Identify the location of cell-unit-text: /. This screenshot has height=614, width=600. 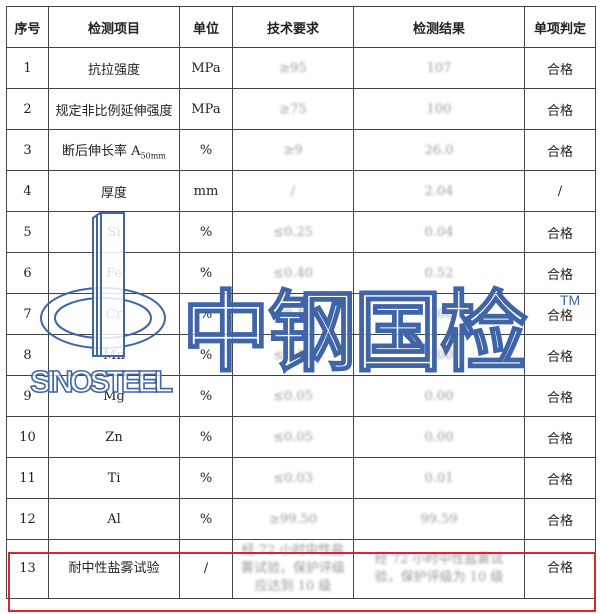
(206, 568).